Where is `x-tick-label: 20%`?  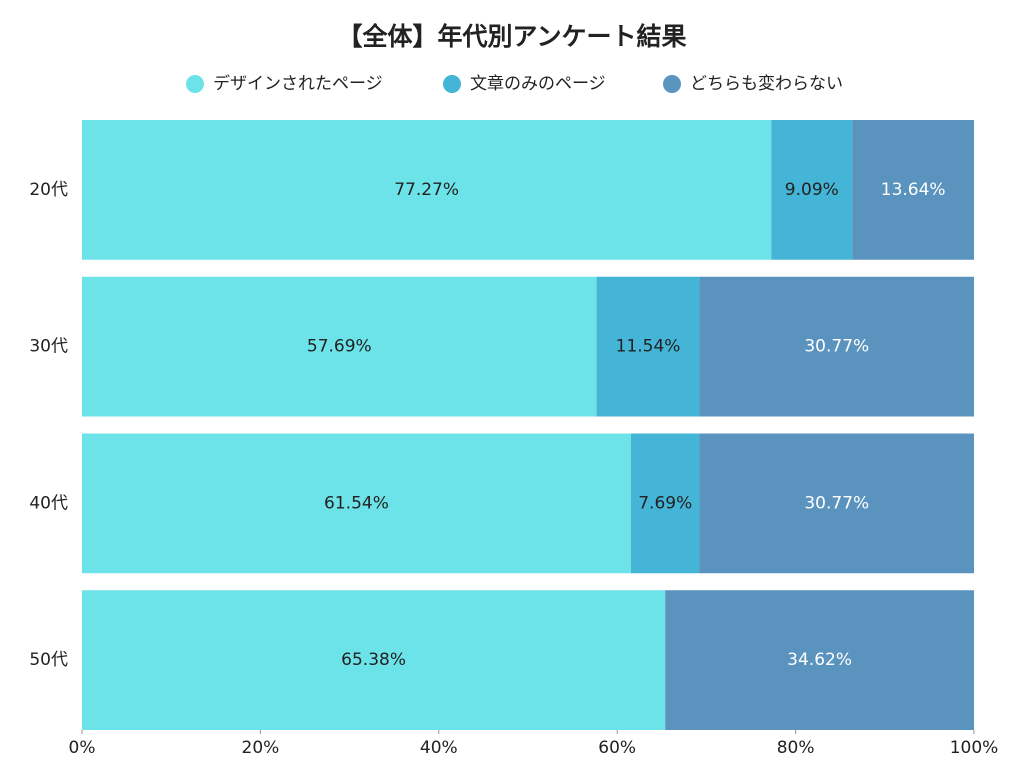 x-tick-label: 20% is located at coordinates (261, 748).